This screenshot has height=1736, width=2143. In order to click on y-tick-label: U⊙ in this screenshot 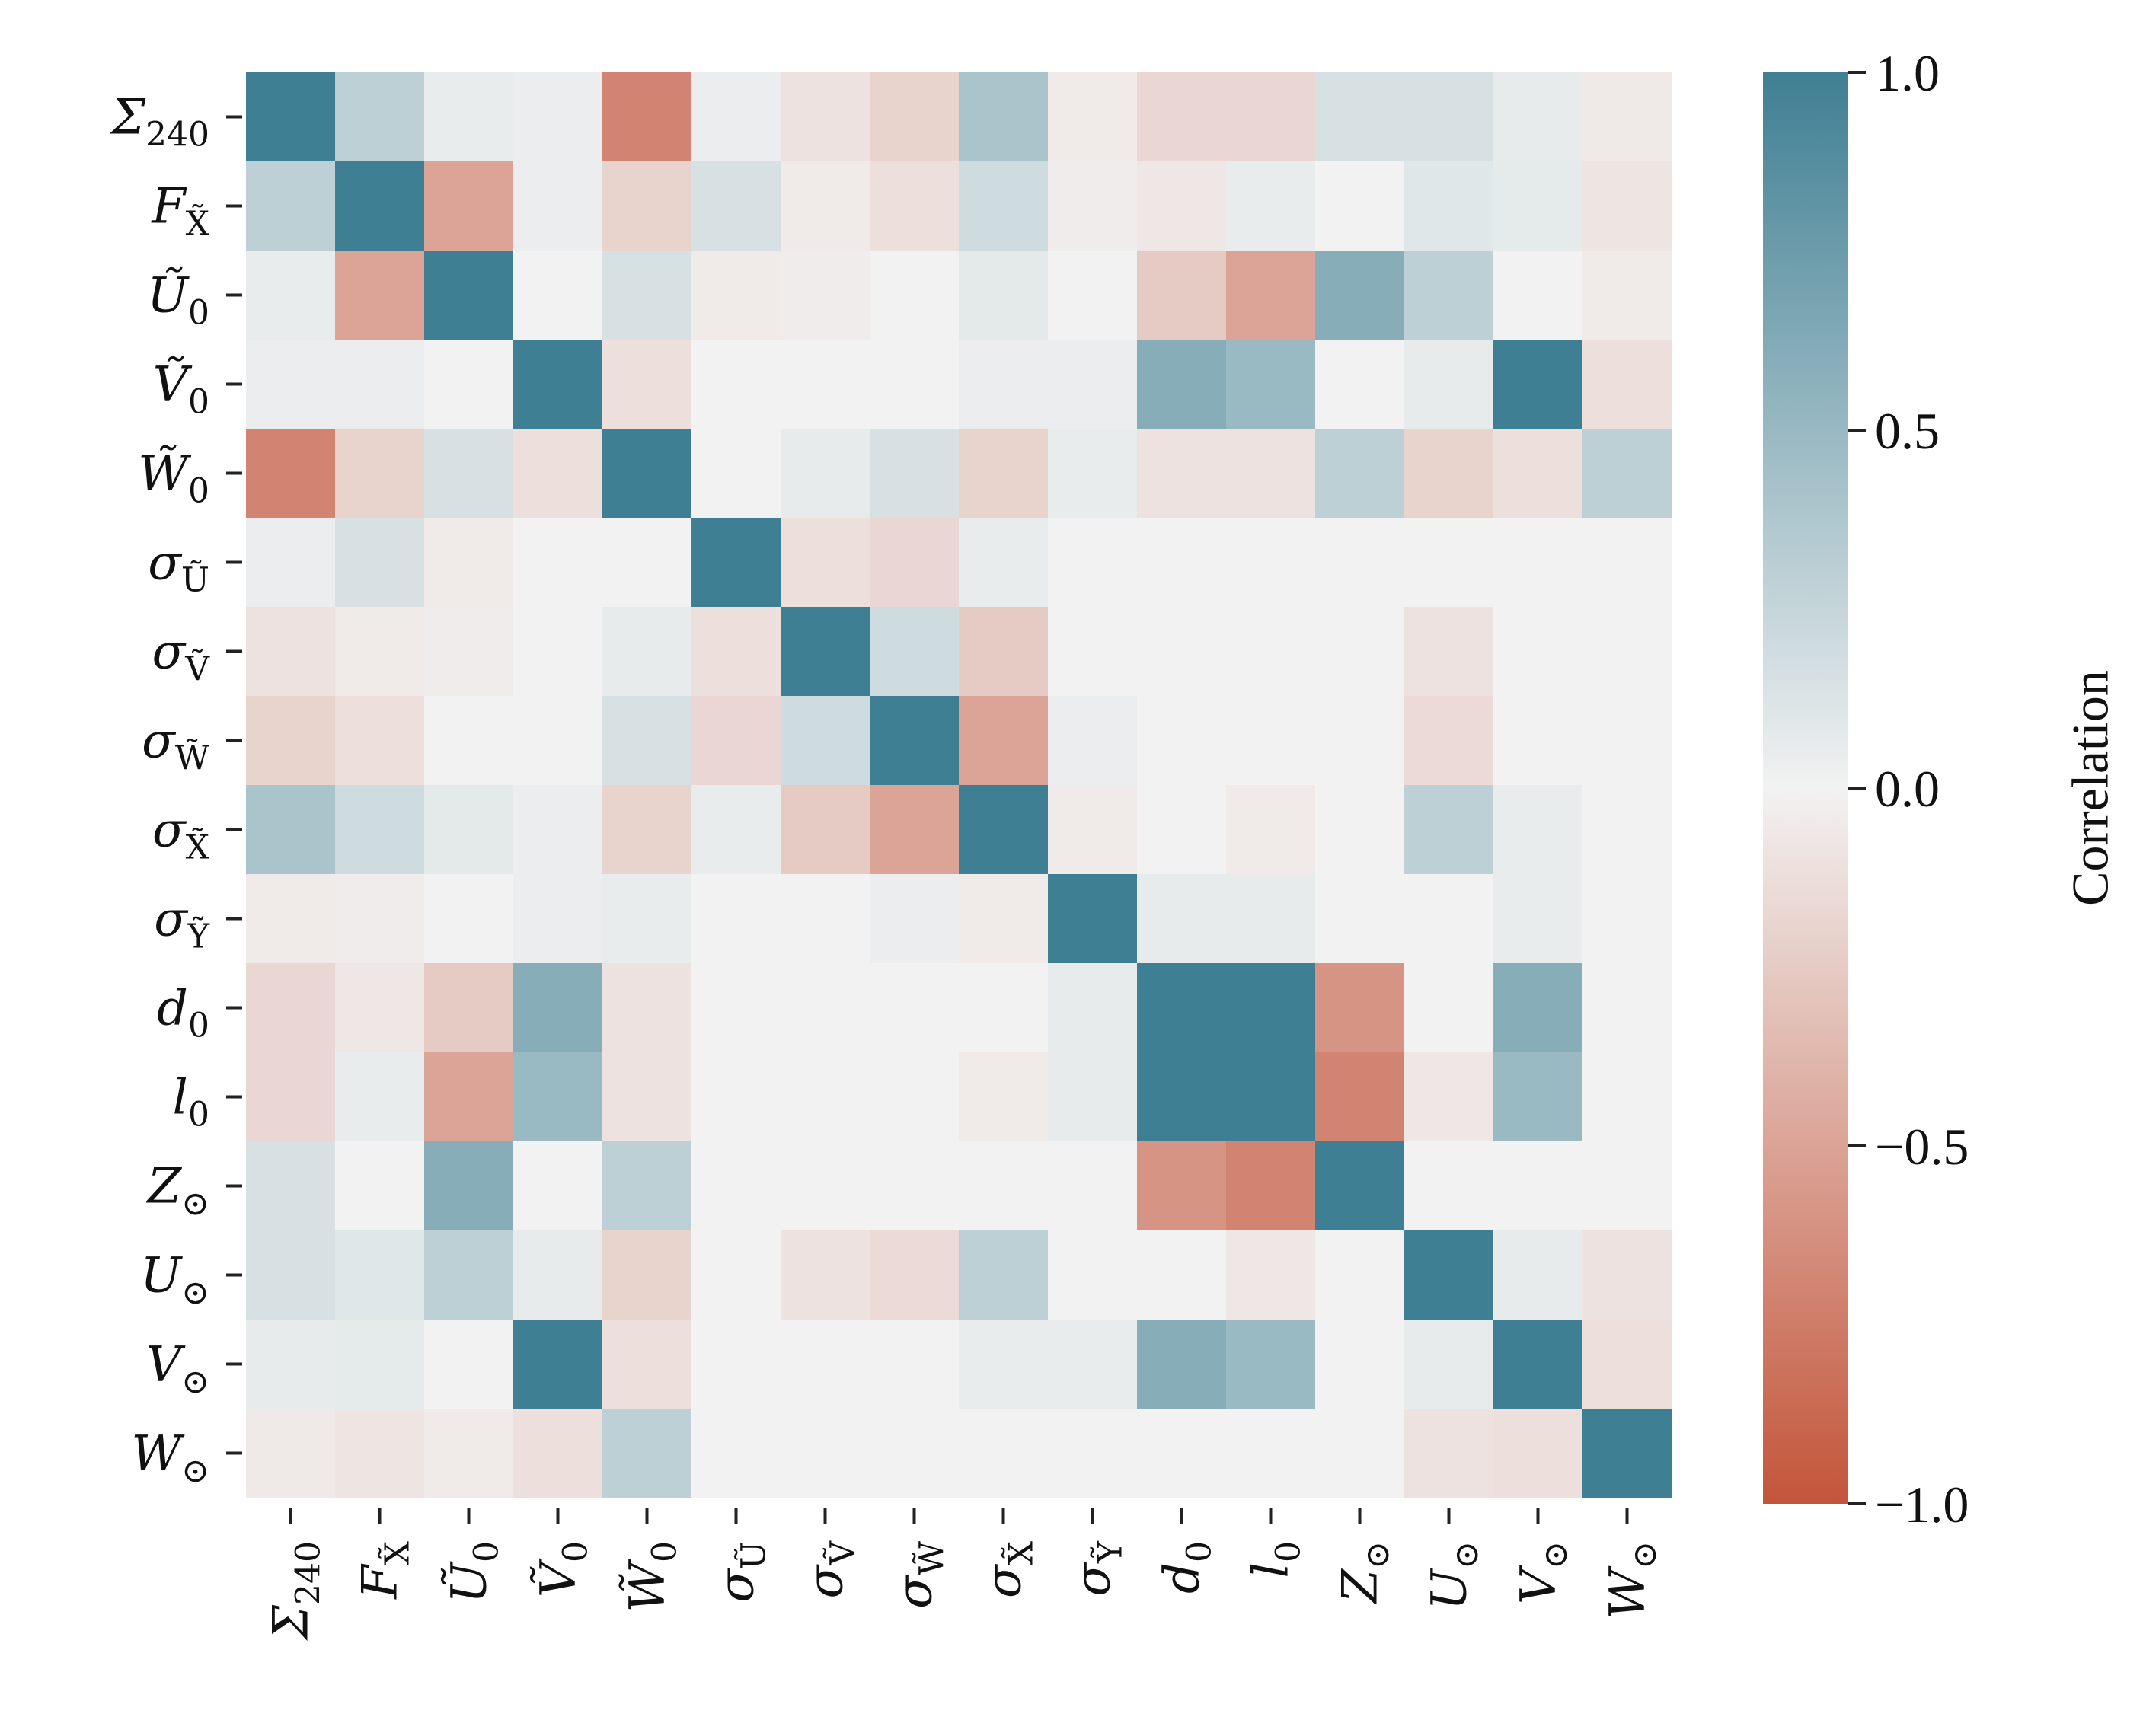, I will do `click(174, 1280)`.